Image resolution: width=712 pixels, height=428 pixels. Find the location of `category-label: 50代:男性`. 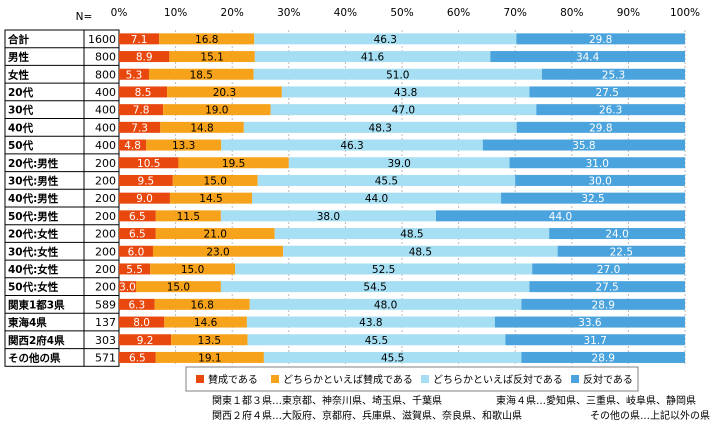

category-label: 50代:男性 is located at coordinates (33, 216).